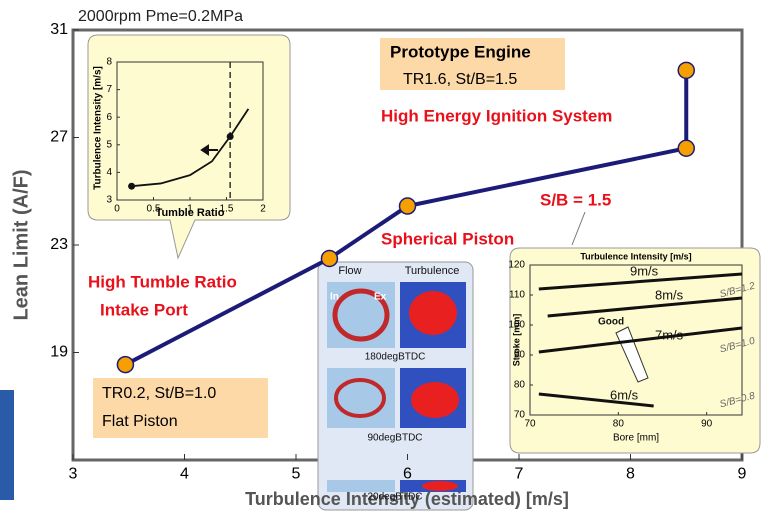  Describe the element at coordinates (460, 51) in the screenshot. I see `annotation: Prototype Engine` at that location.